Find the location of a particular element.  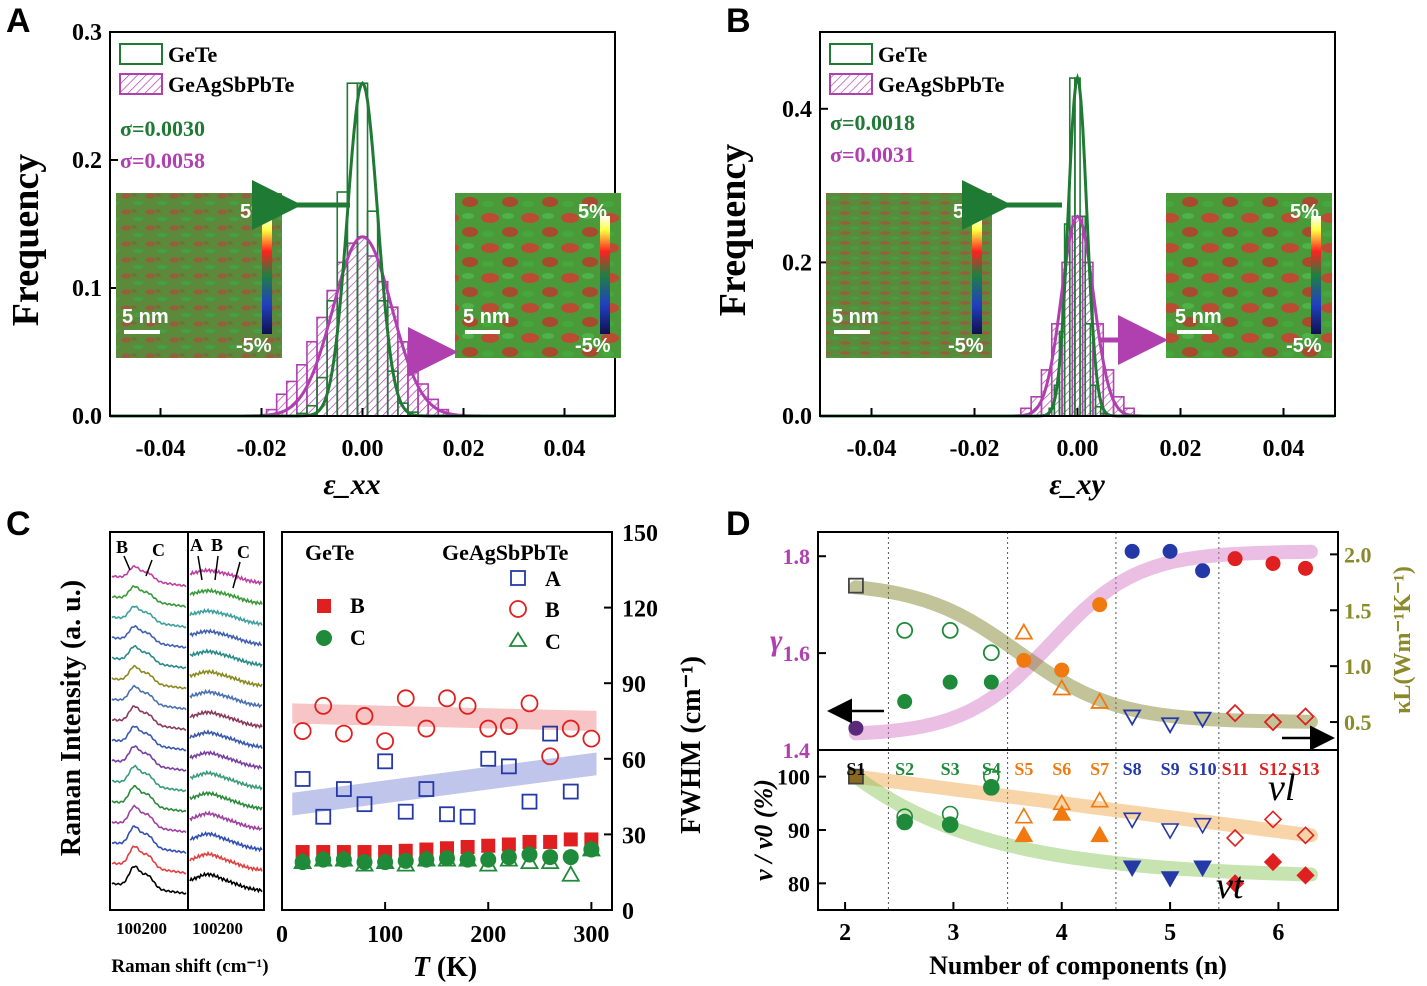

sigma-gete: σ=0.0018 is located at coordinates (872, 122).